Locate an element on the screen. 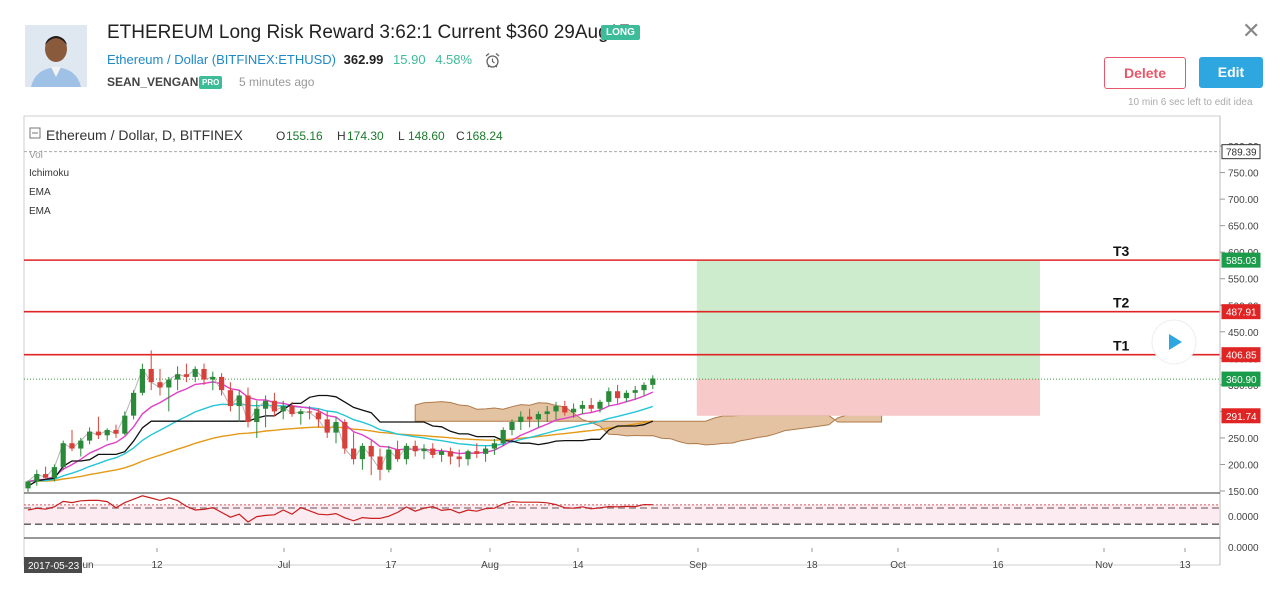 Image resolution: width=1280 pixels, height=594 pixels. legend-l-value: 148.60 is located at coordinates (426, 136).